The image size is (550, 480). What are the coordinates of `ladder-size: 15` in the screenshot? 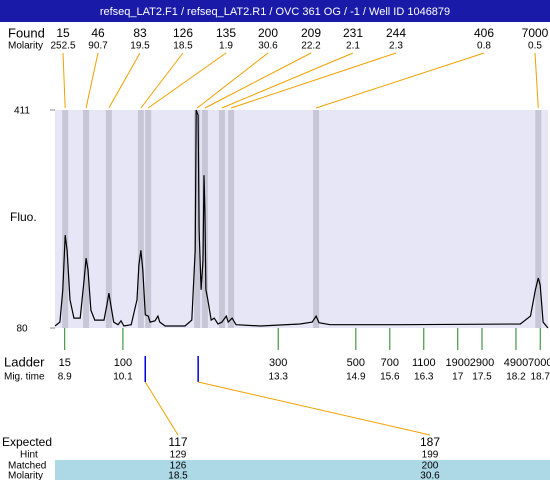 It's located at (65, 363).